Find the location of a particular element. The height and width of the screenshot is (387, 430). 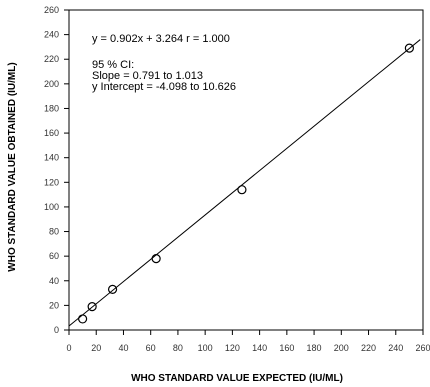

y-tick-label: 160 is located at coordinates (51, 133).